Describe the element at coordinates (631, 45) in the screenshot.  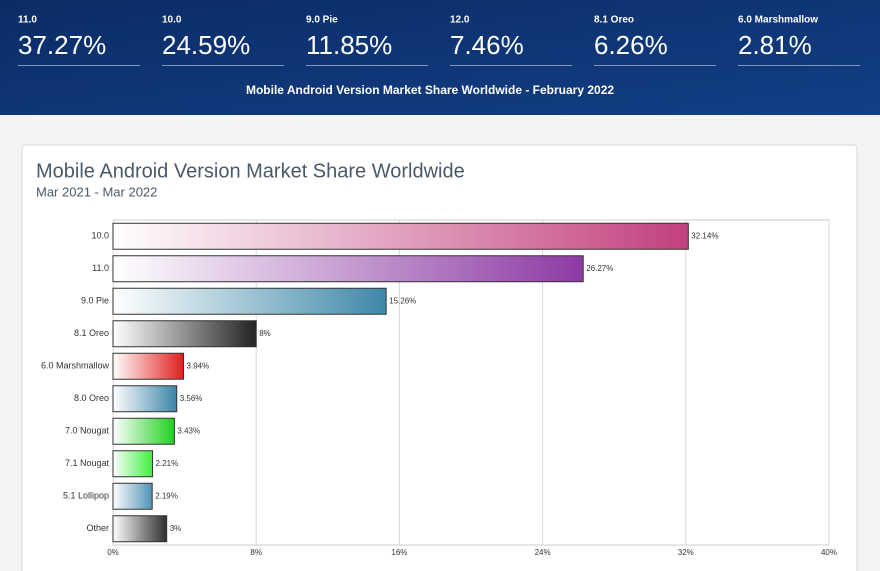
I see `stat-value: 6.26%` at that location.